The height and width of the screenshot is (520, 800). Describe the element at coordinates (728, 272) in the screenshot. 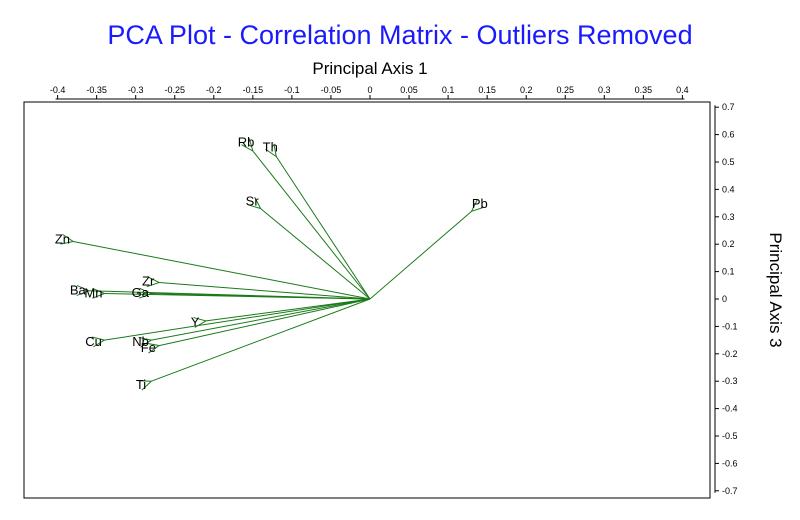

I see `y-tick-label: 0.1` at that location.